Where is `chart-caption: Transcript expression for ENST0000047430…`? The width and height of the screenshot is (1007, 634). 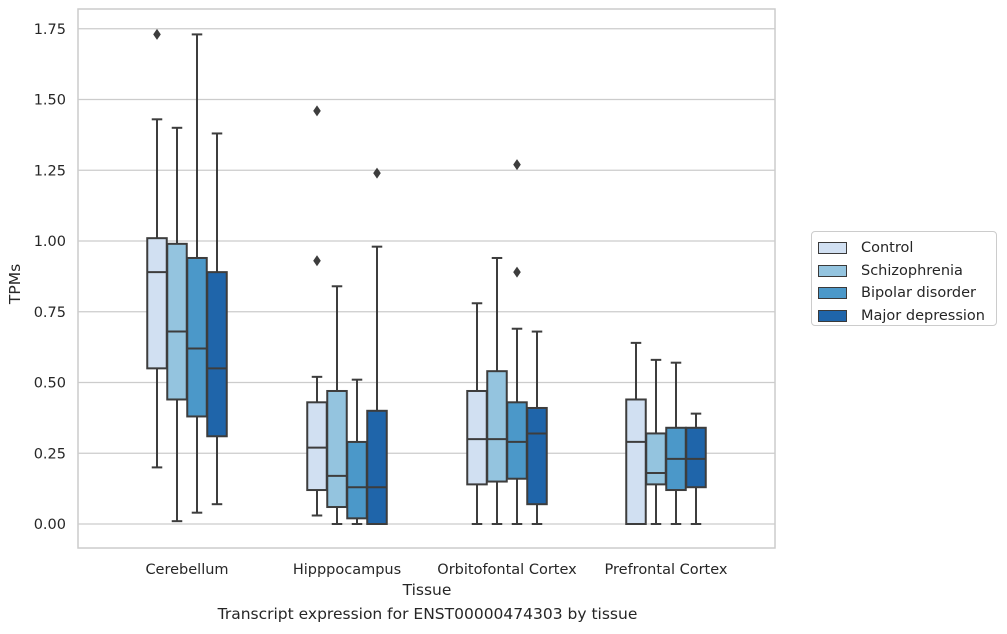 chart-caption: Transcript expression for ENST0000047430… is located at coordinates (427, 614).